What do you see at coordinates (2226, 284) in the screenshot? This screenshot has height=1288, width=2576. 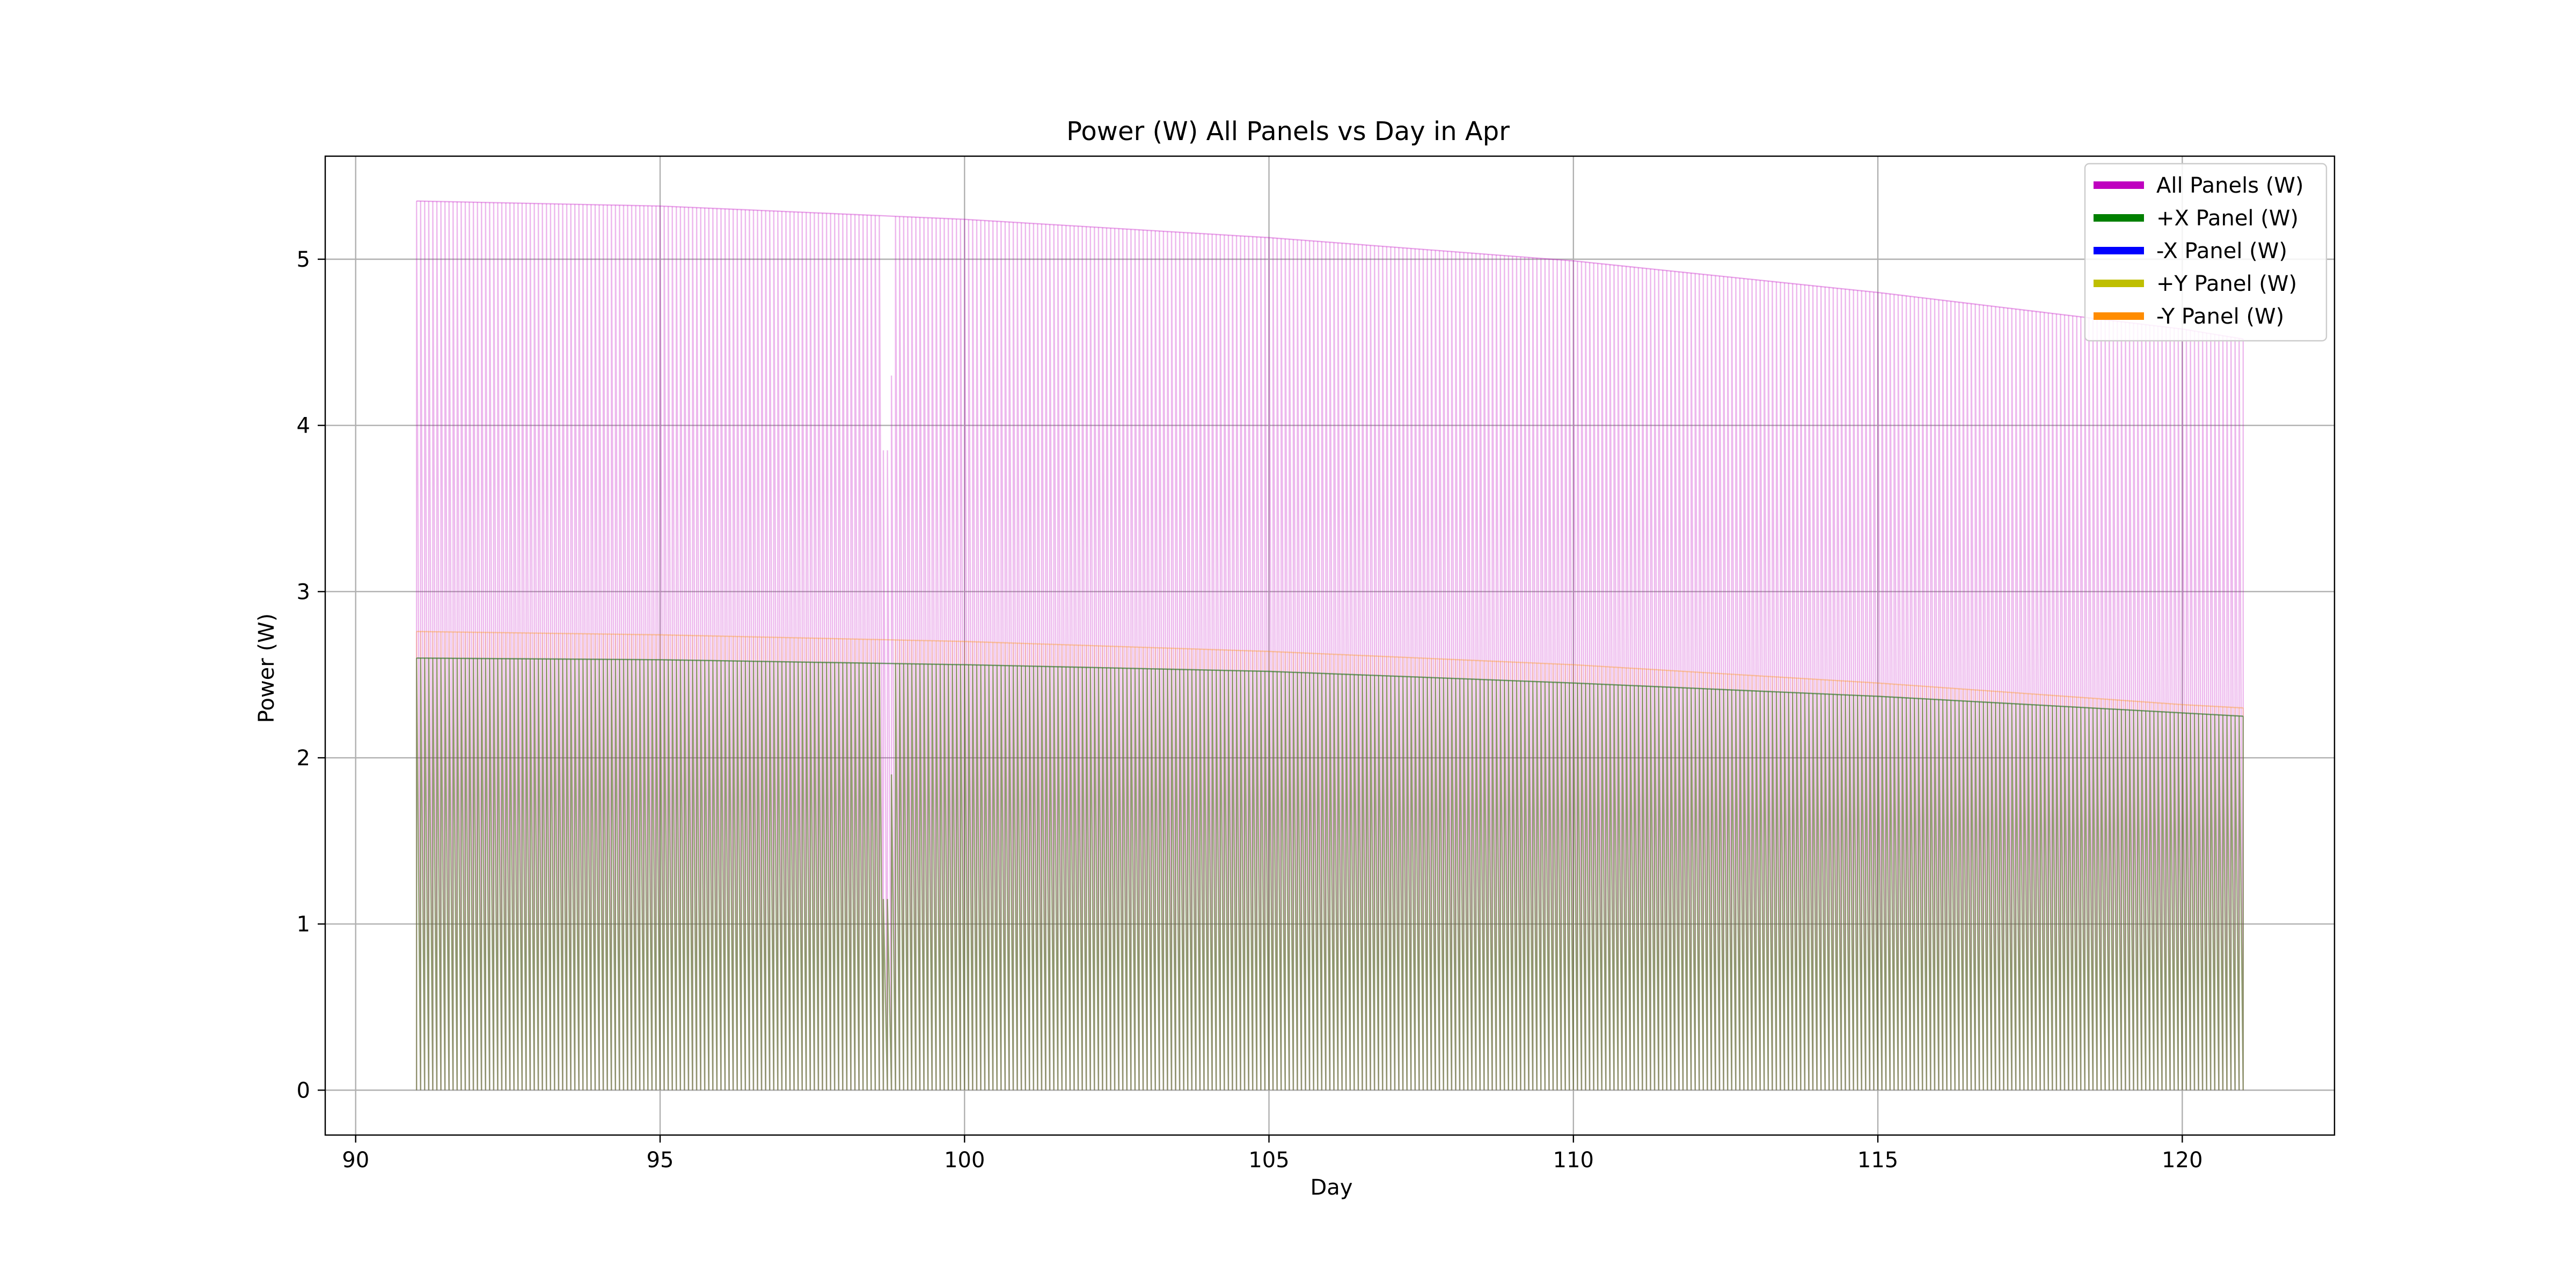 I see `legend-label: +Y Panel (W)` at bounding box center [2226, 284].